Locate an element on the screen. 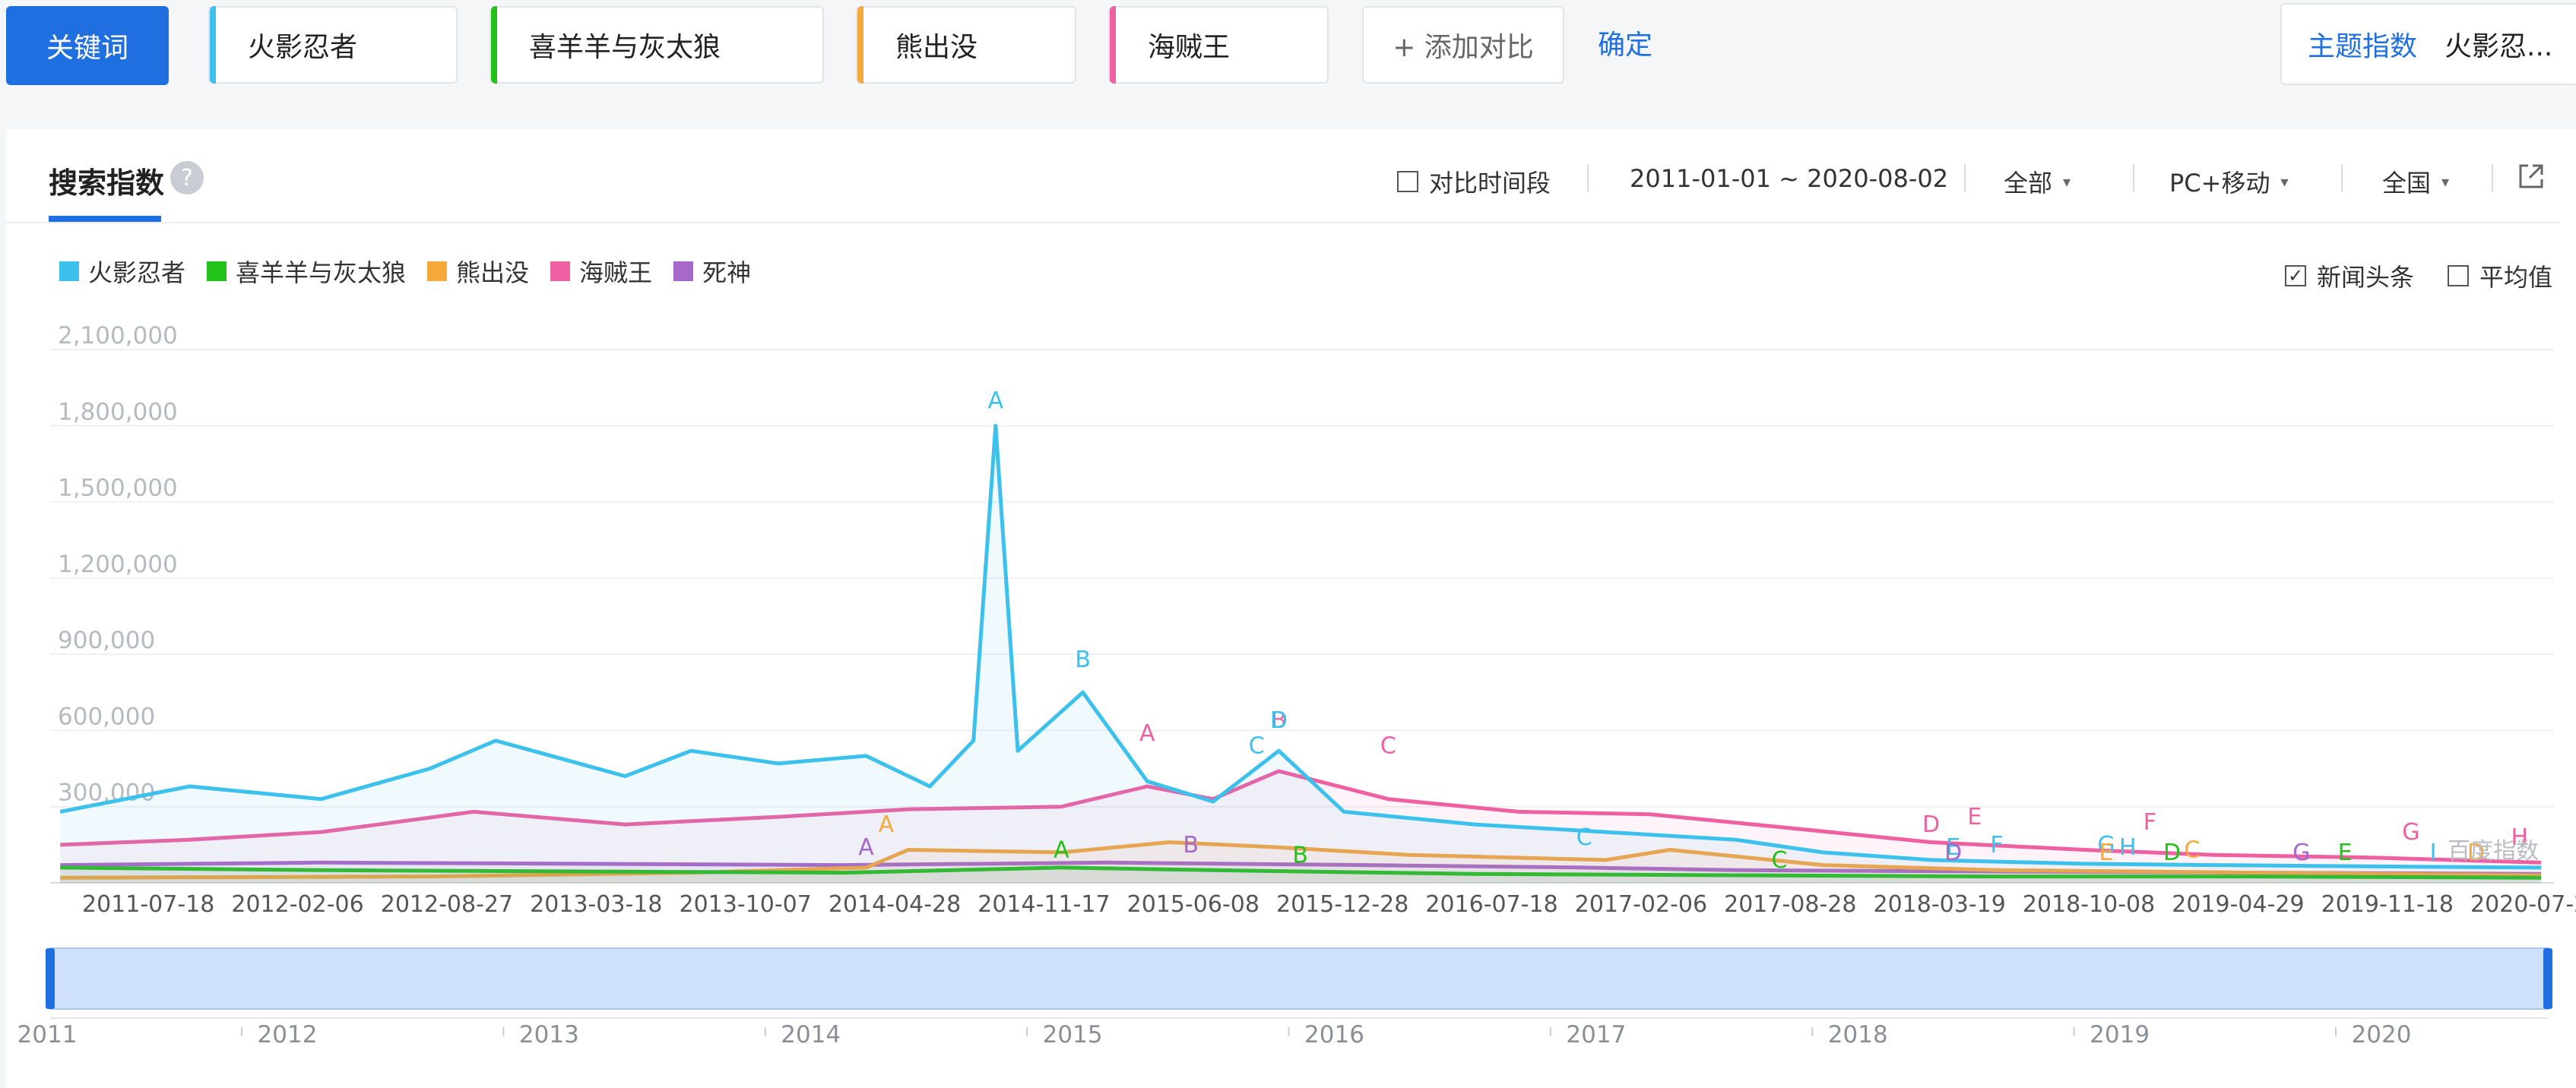  navigator-year-label: 2019 is located at coordinates (2120, 1034).